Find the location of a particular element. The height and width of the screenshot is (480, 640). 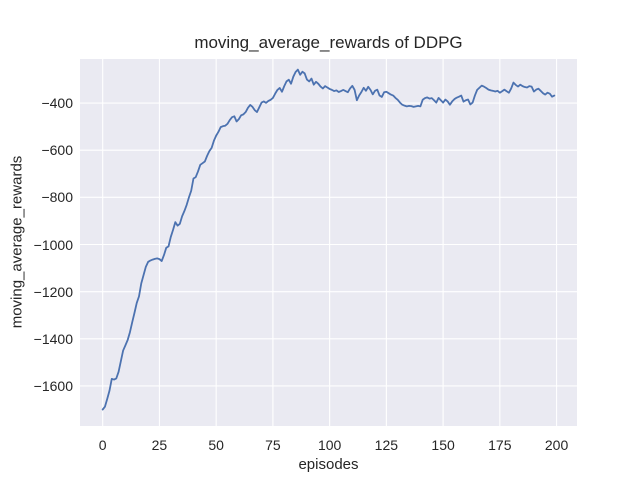

x-tick-label: 25 is located at coordinates (159, 445).